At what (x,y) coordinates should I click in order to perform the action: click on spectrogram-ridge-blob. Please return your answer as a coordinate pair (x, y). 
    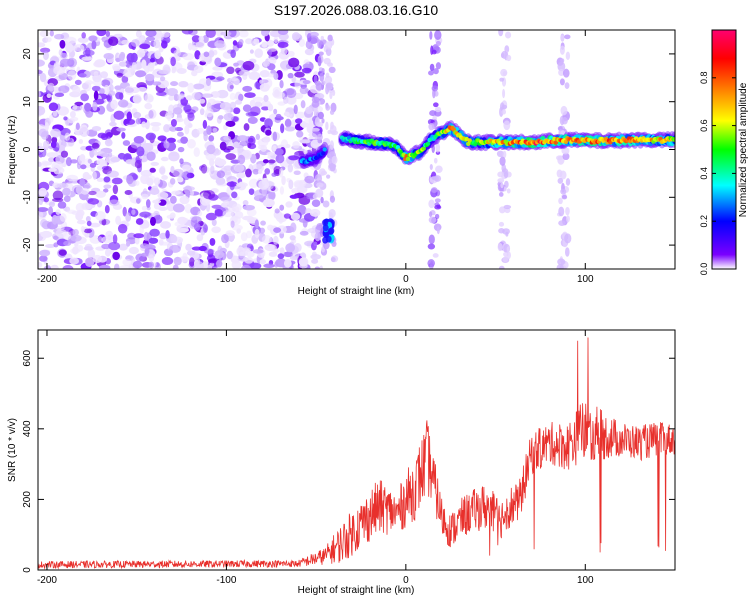
    Looking at the image, I should click on (325, 228).